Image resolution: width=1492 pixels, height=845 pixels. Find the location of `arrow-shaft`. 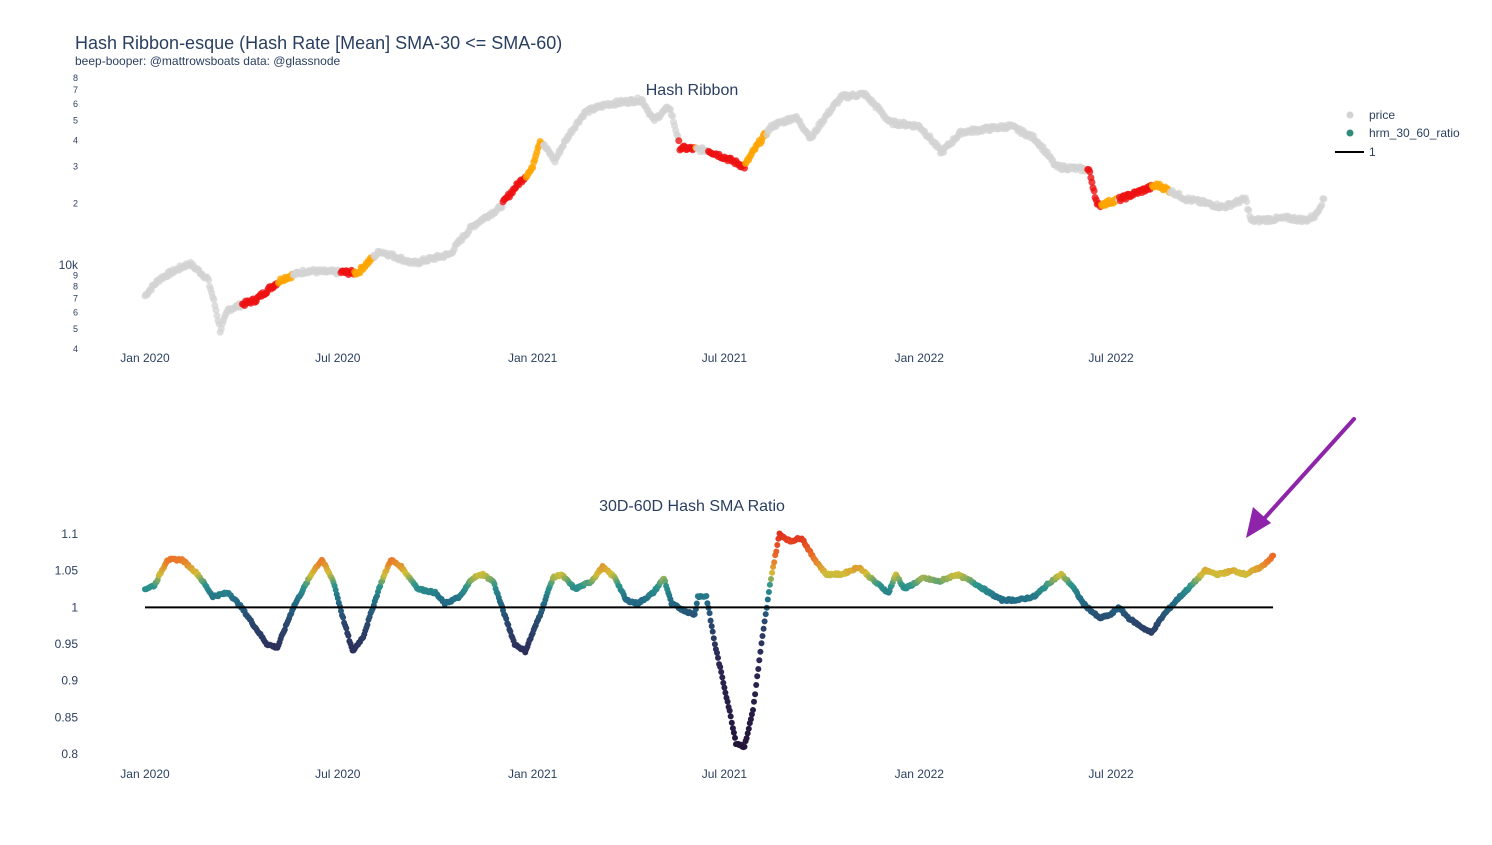

arrow-shaft is located at coordinates (1308, 470).